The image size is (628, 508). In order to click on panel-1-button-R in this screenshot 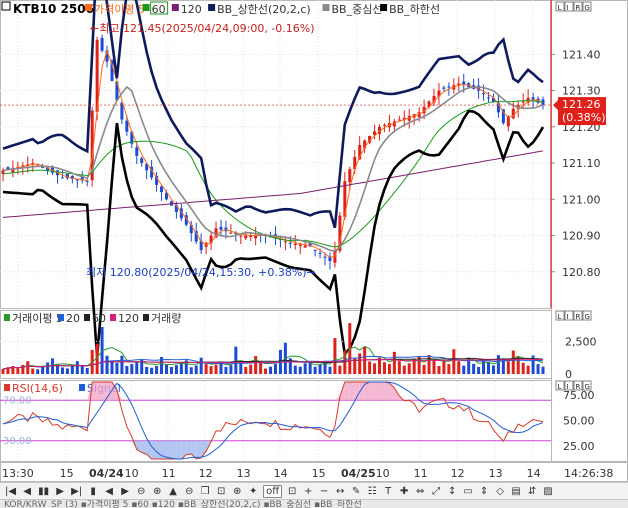, I will do `click(578, 6)`.